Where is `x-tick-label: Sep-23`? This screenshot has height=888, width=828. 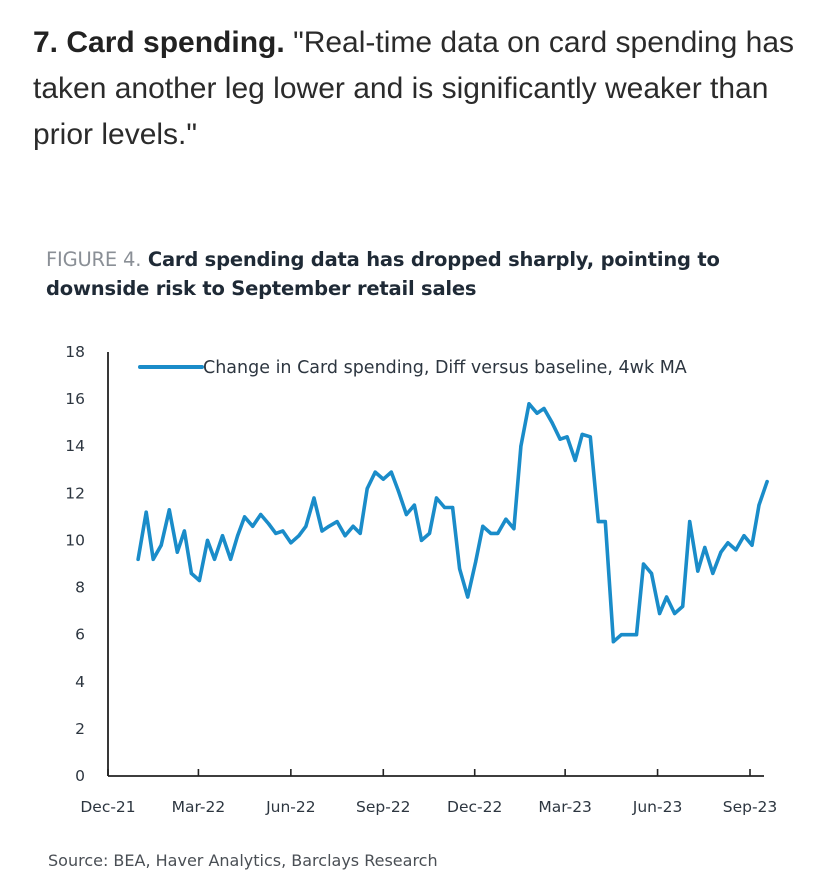 x-tick-label: Sep-23 is located at coordinates (750, 807).